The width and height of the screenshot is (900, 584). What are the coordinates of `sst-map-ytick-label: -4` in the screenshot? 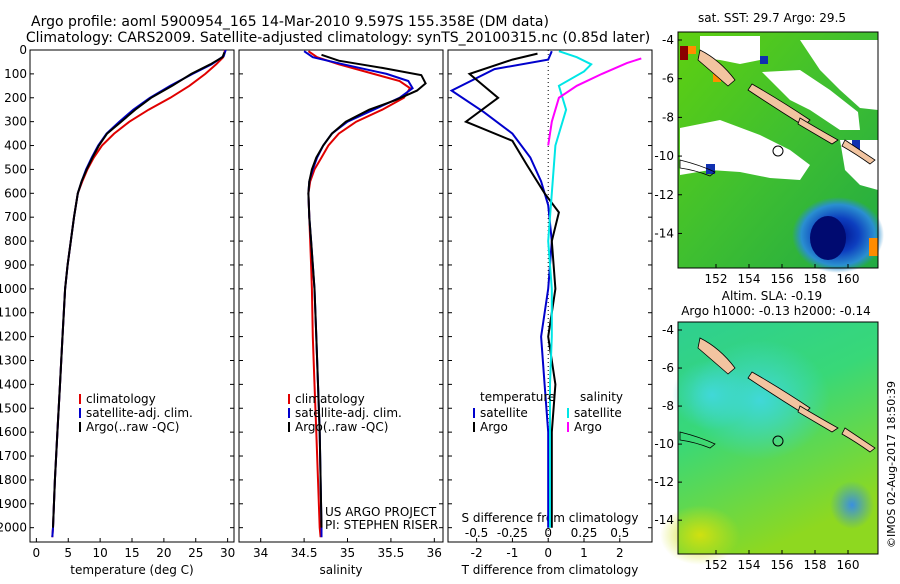 It's located at (668, 40).